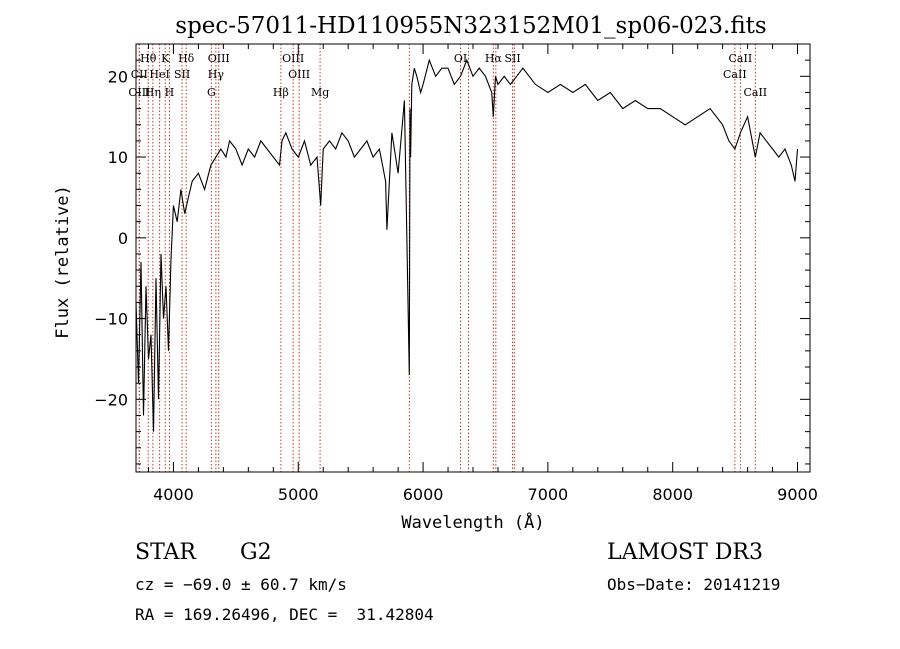 The height and width of the screenshot is (649, 900). What do you see at coordinates (694, 584) in the screenshot?
I see `observation-date: Obs−Date: 20141219` at bounding box center [694, 584].